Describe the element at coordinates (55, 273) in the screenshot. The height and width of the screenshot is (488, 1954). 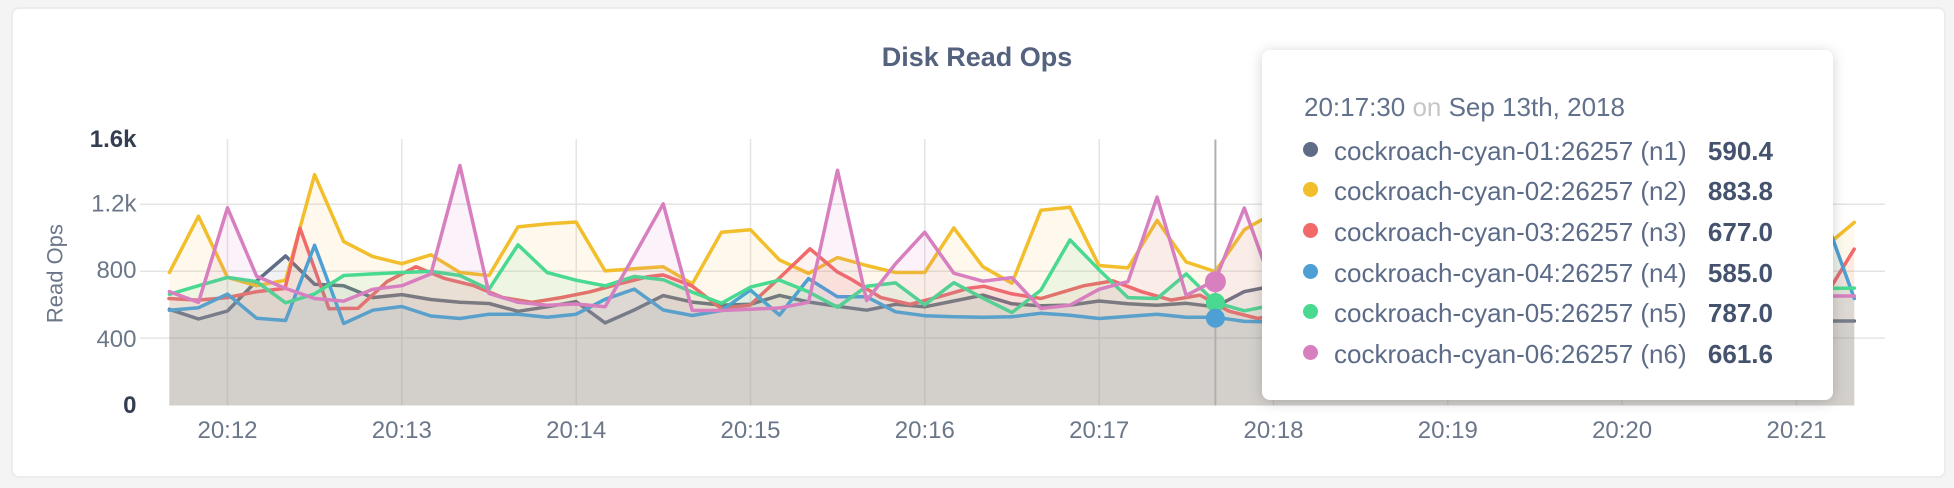
I see `svg-text: Read Ops` at that location.